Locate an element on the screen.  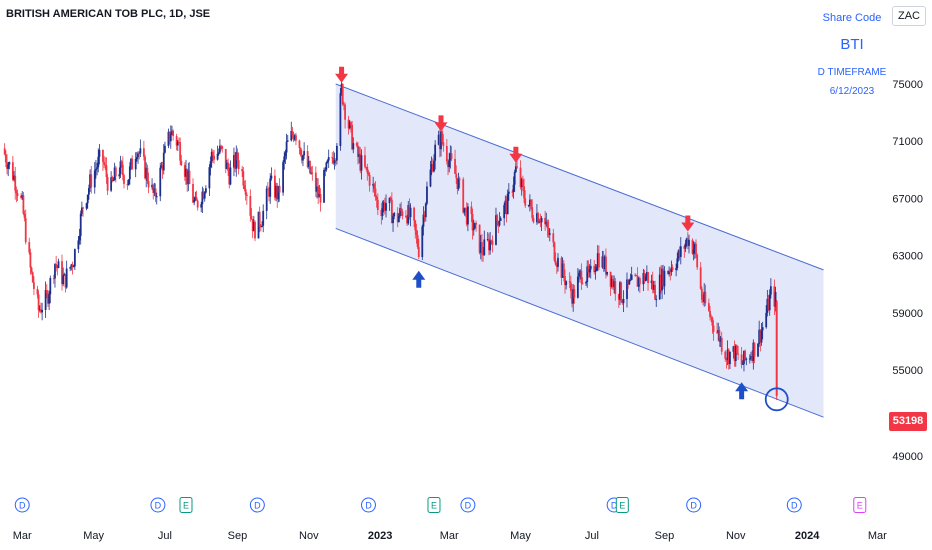
currency-button: ZAC is located at coordinates (909, 16).